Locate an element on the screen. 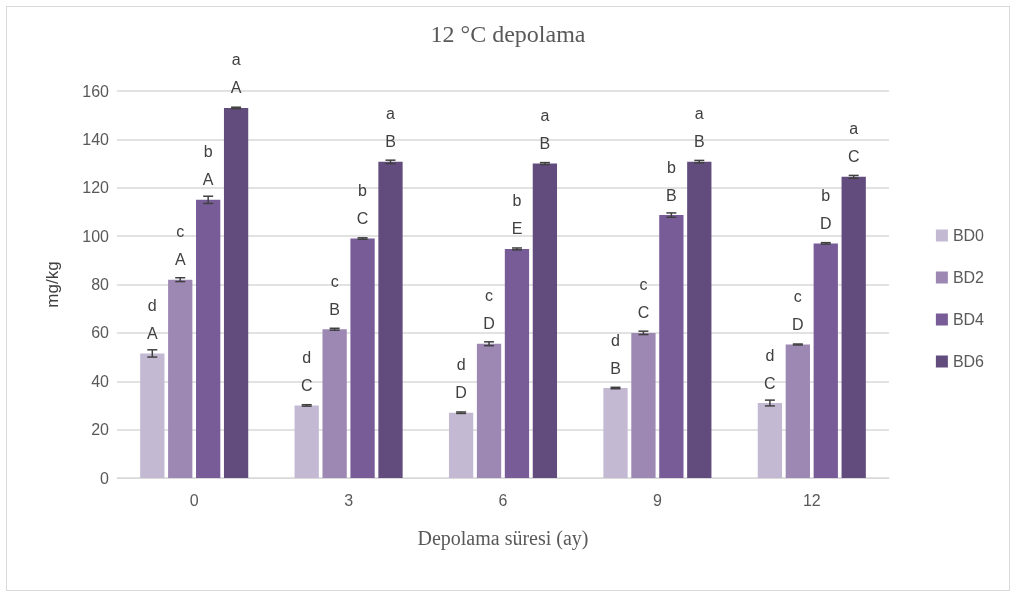  legend-label: BD0 is located at coordinates (968, 235).